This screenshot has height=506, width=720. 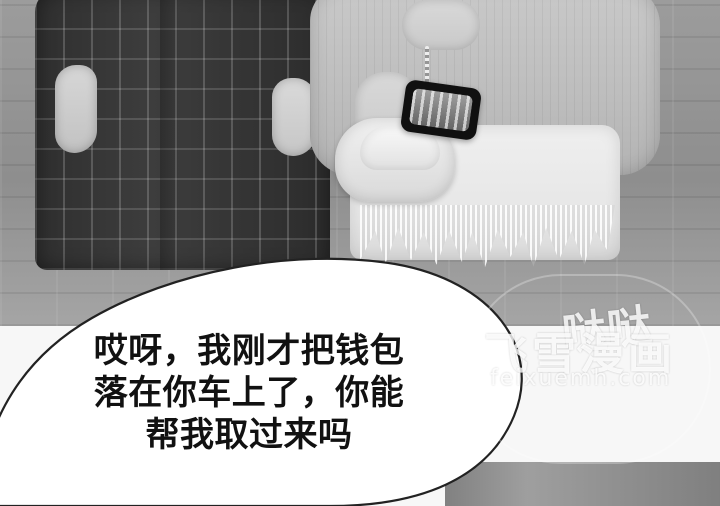 I want to click on coat-split-shadow, so click(x=169, y=135).